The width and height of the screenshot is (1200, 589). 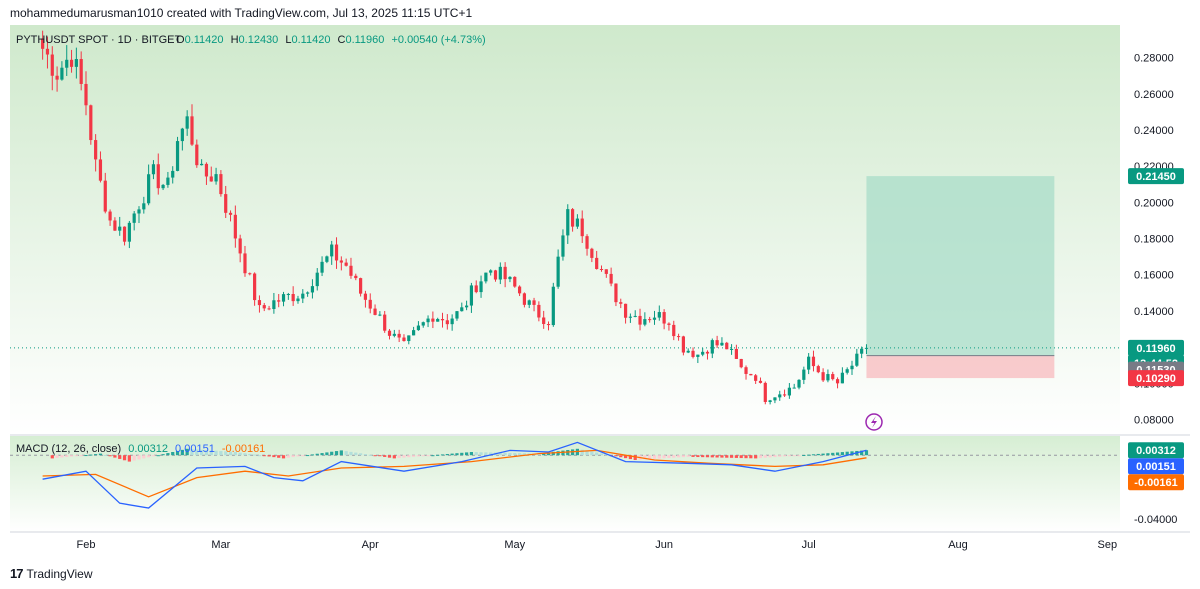 What do you see at coordinates (1156, 347) in the screenshot?
I see `last-price-label: 0.11960` at bounding box center [1156, 347].